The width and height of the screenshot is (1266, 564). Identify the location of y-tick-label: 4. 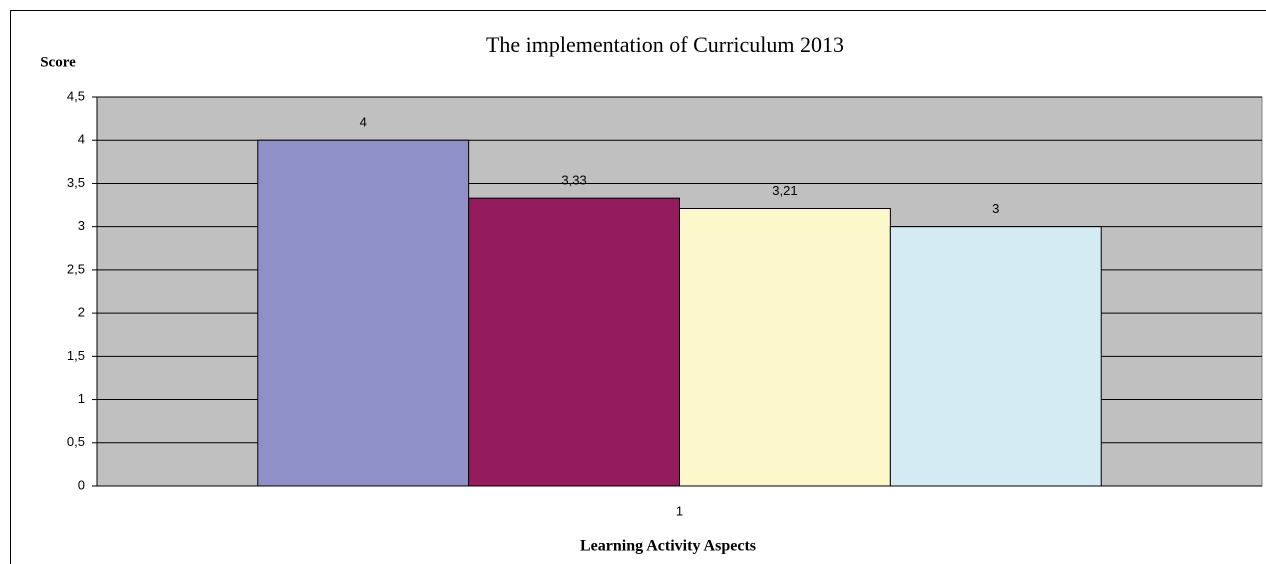
(81, 139).